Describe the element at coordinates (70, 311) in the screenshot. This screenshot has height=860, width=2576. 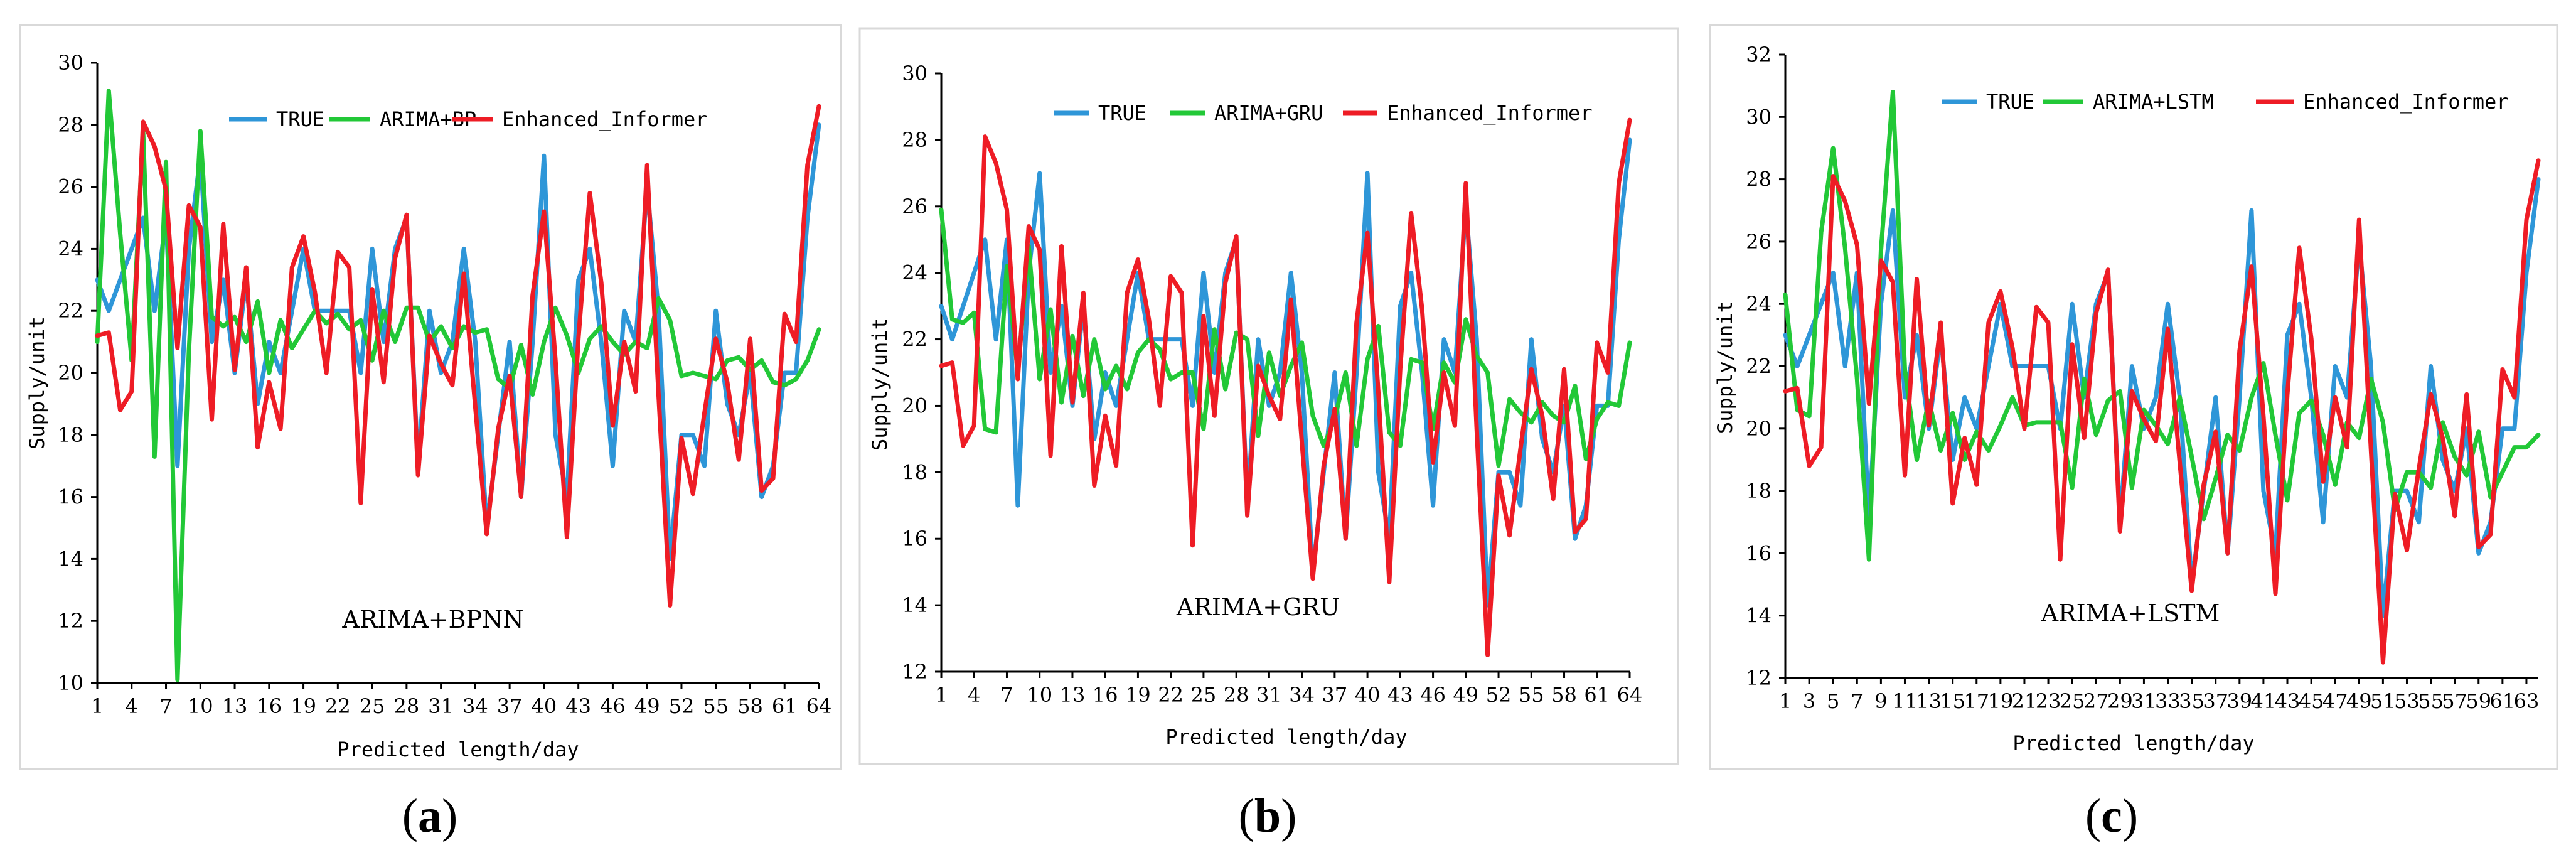
I see `y-tick-label-a: 22` at that location.